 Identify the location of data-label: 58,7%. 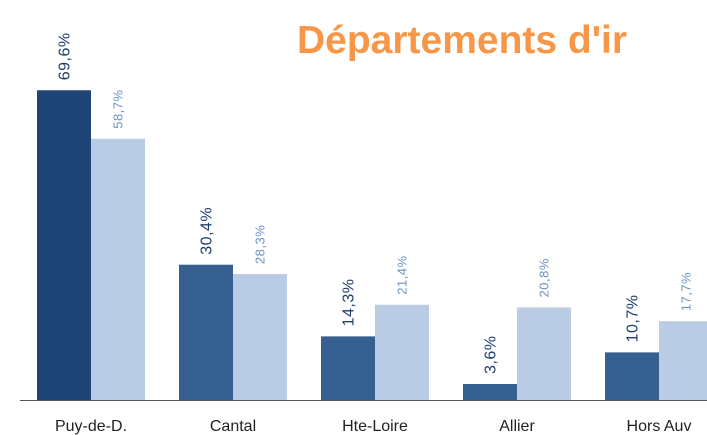
(118, 108).